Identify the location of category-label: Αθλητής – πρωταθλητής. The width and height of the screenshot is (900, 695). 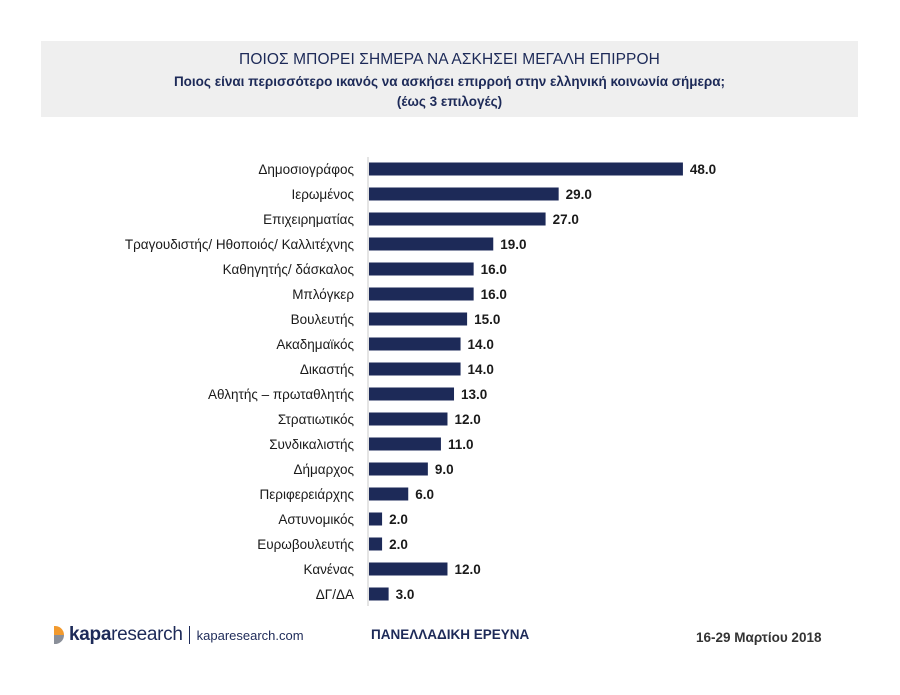
(281, 394).